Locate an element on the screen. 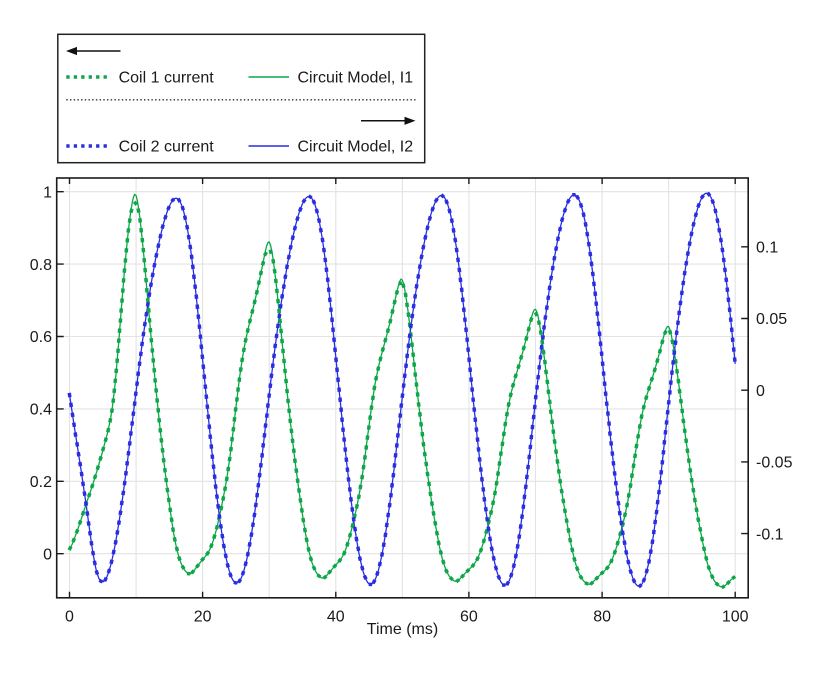  svg-text: -0.05 is located at coordinates (774, 463).